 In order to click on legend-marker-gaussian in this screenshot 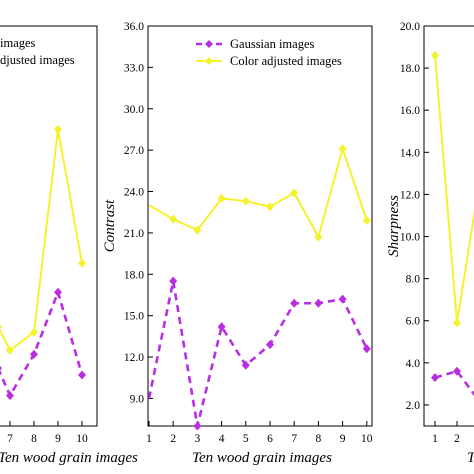, I will do `click(209, 44)`.